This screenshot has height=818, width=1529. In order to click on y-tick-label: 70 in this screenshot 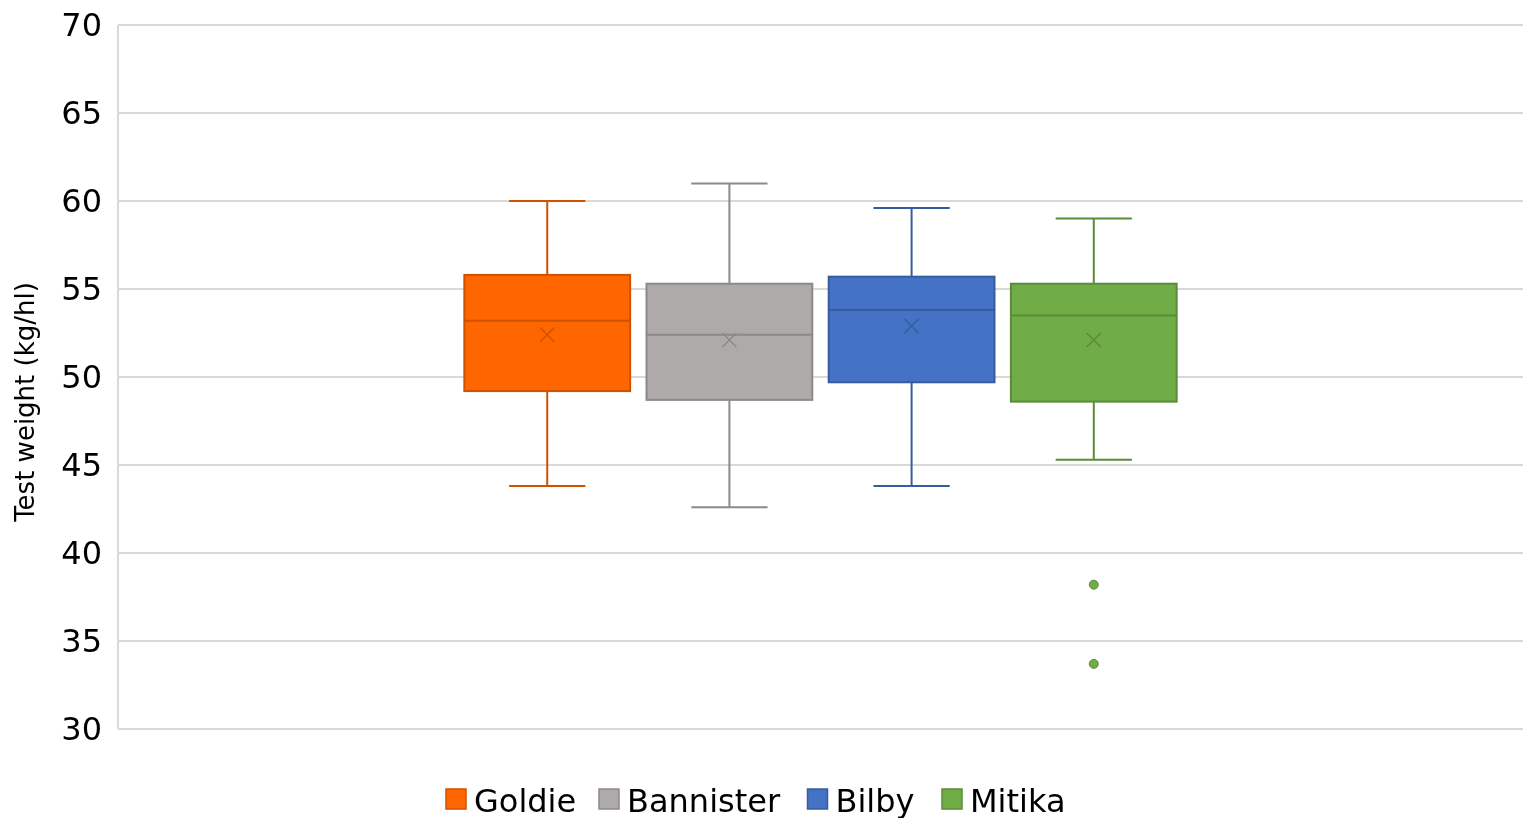, I will do `click(81, 25)`.